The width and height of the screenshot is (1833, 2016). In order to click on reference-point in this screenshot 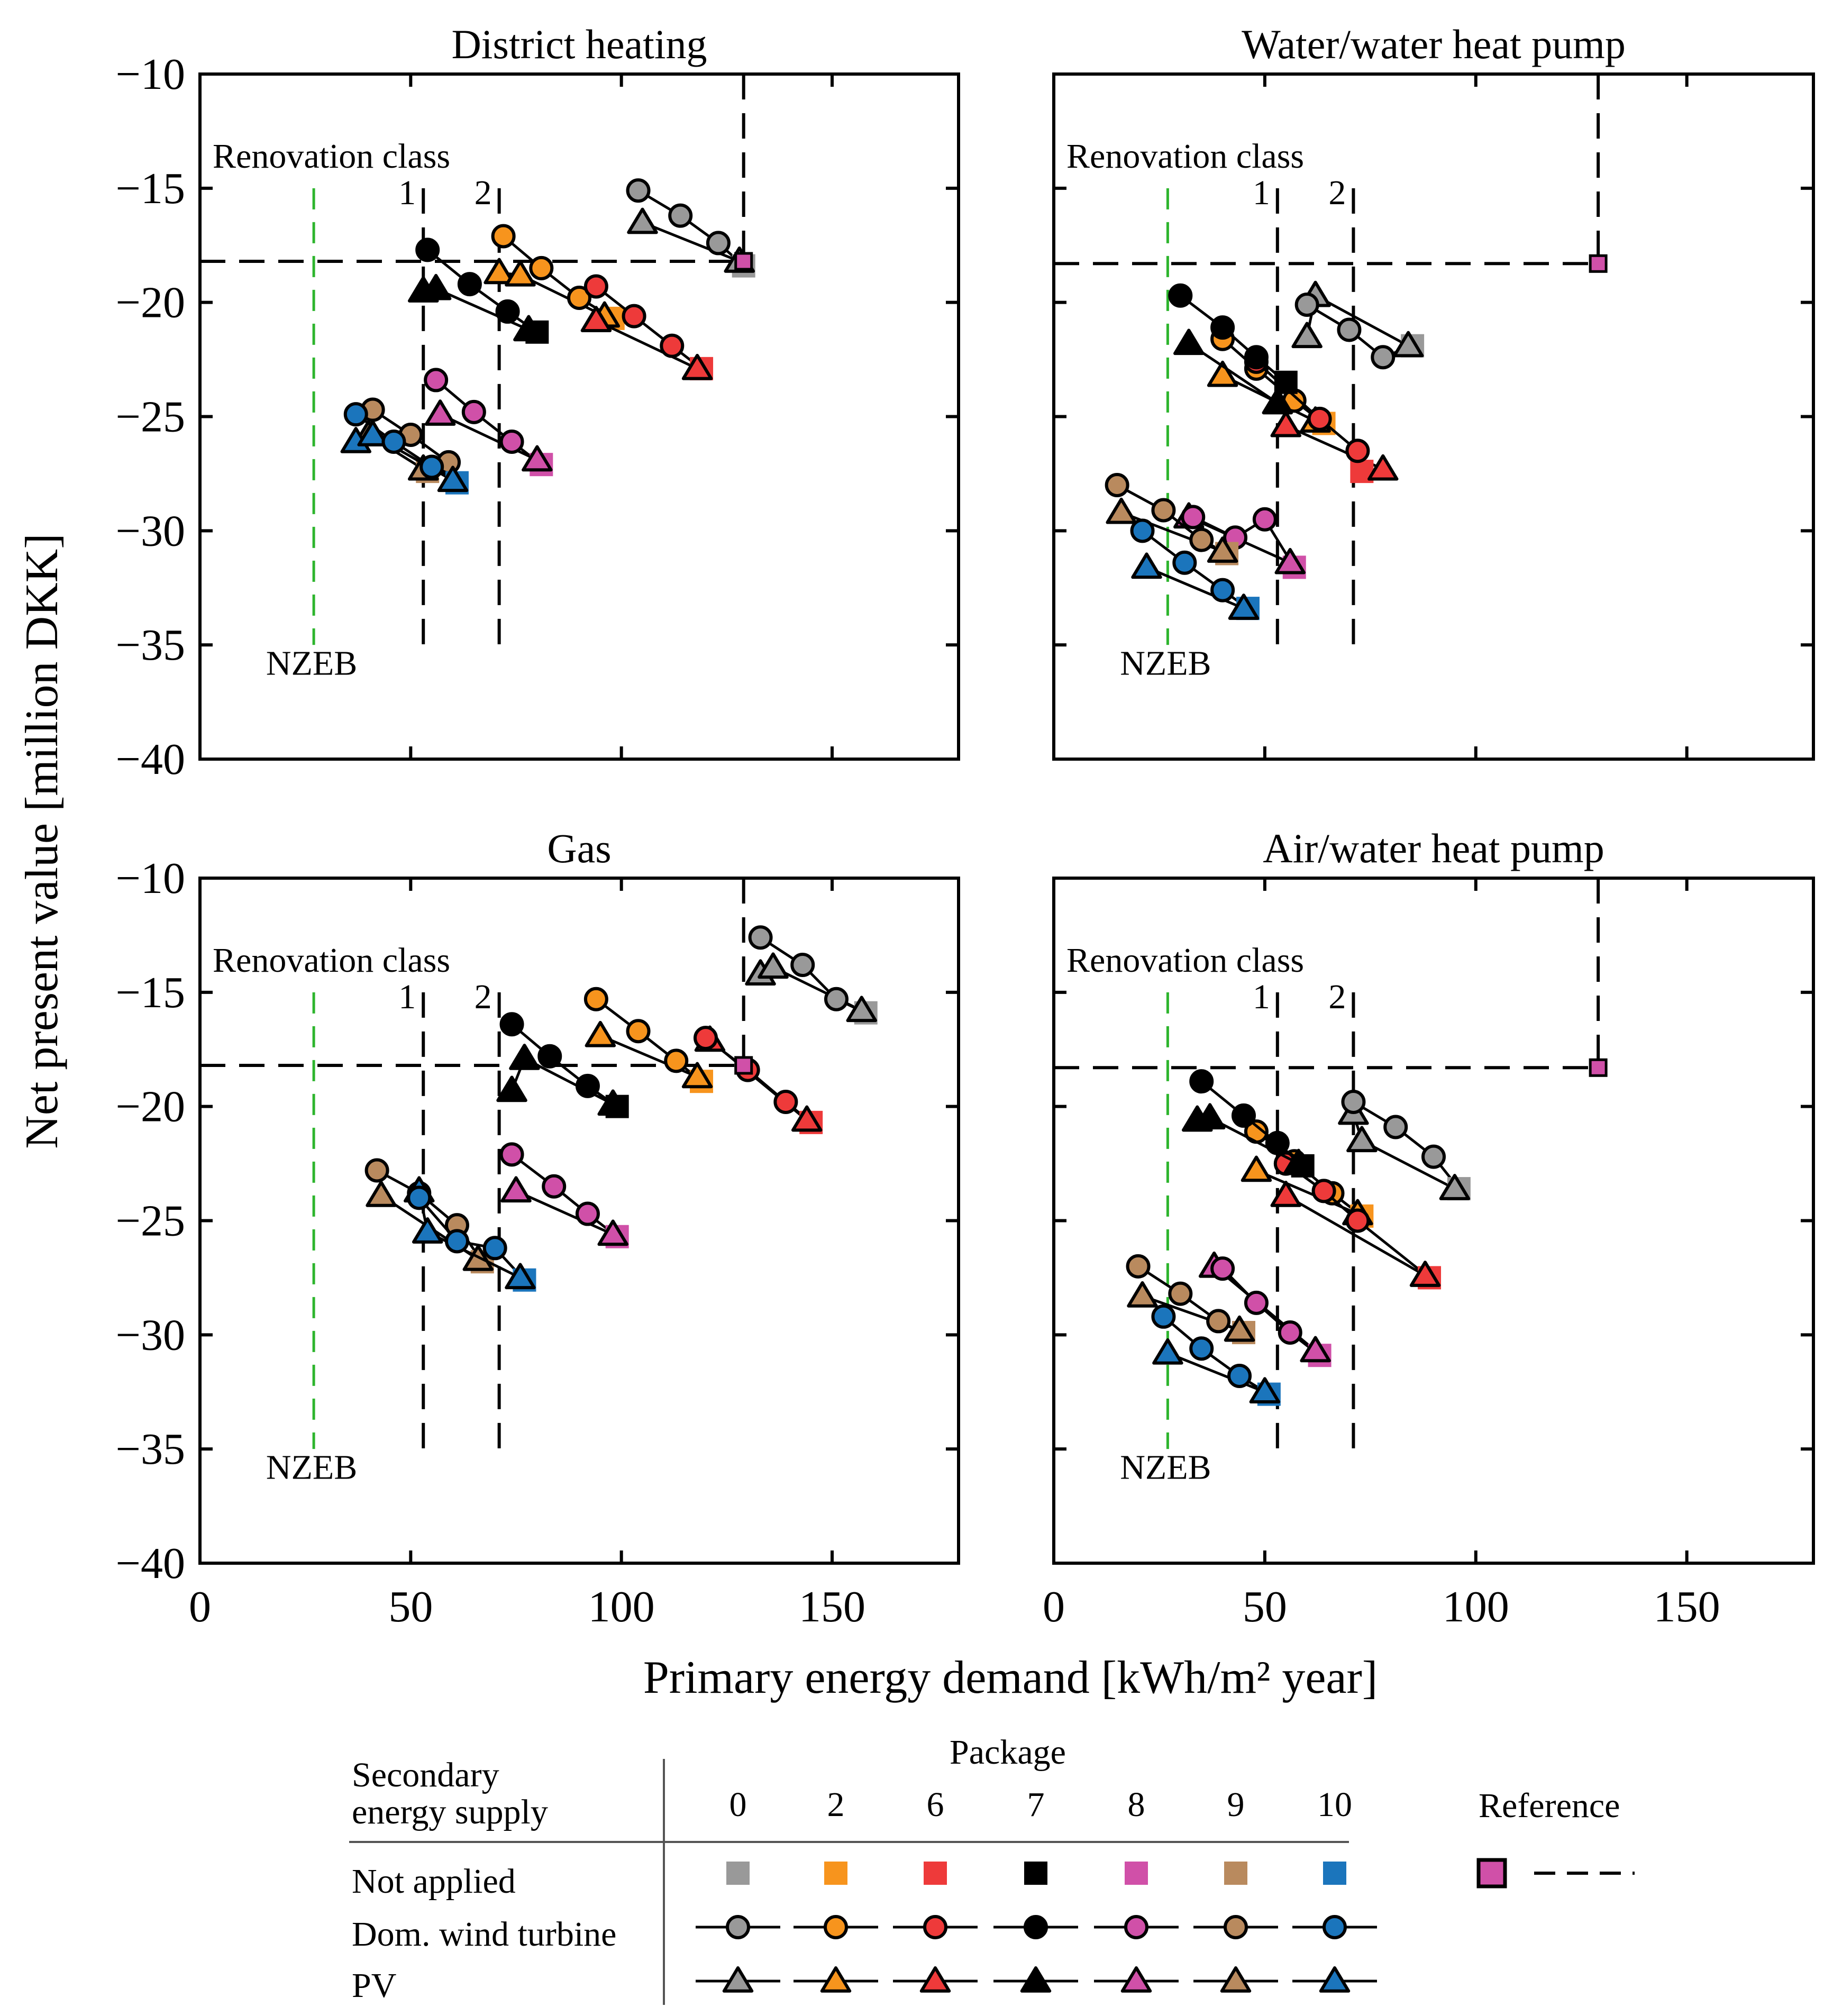, I will do `click(1598, 1067)`.